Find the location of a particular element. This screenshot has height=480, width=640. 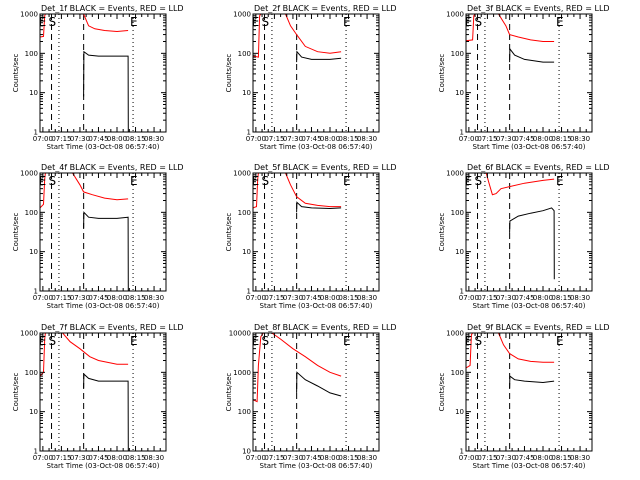

panel-title: Det_4f BLACK = Events, RED = LLD is located at coordinates (112, 167).